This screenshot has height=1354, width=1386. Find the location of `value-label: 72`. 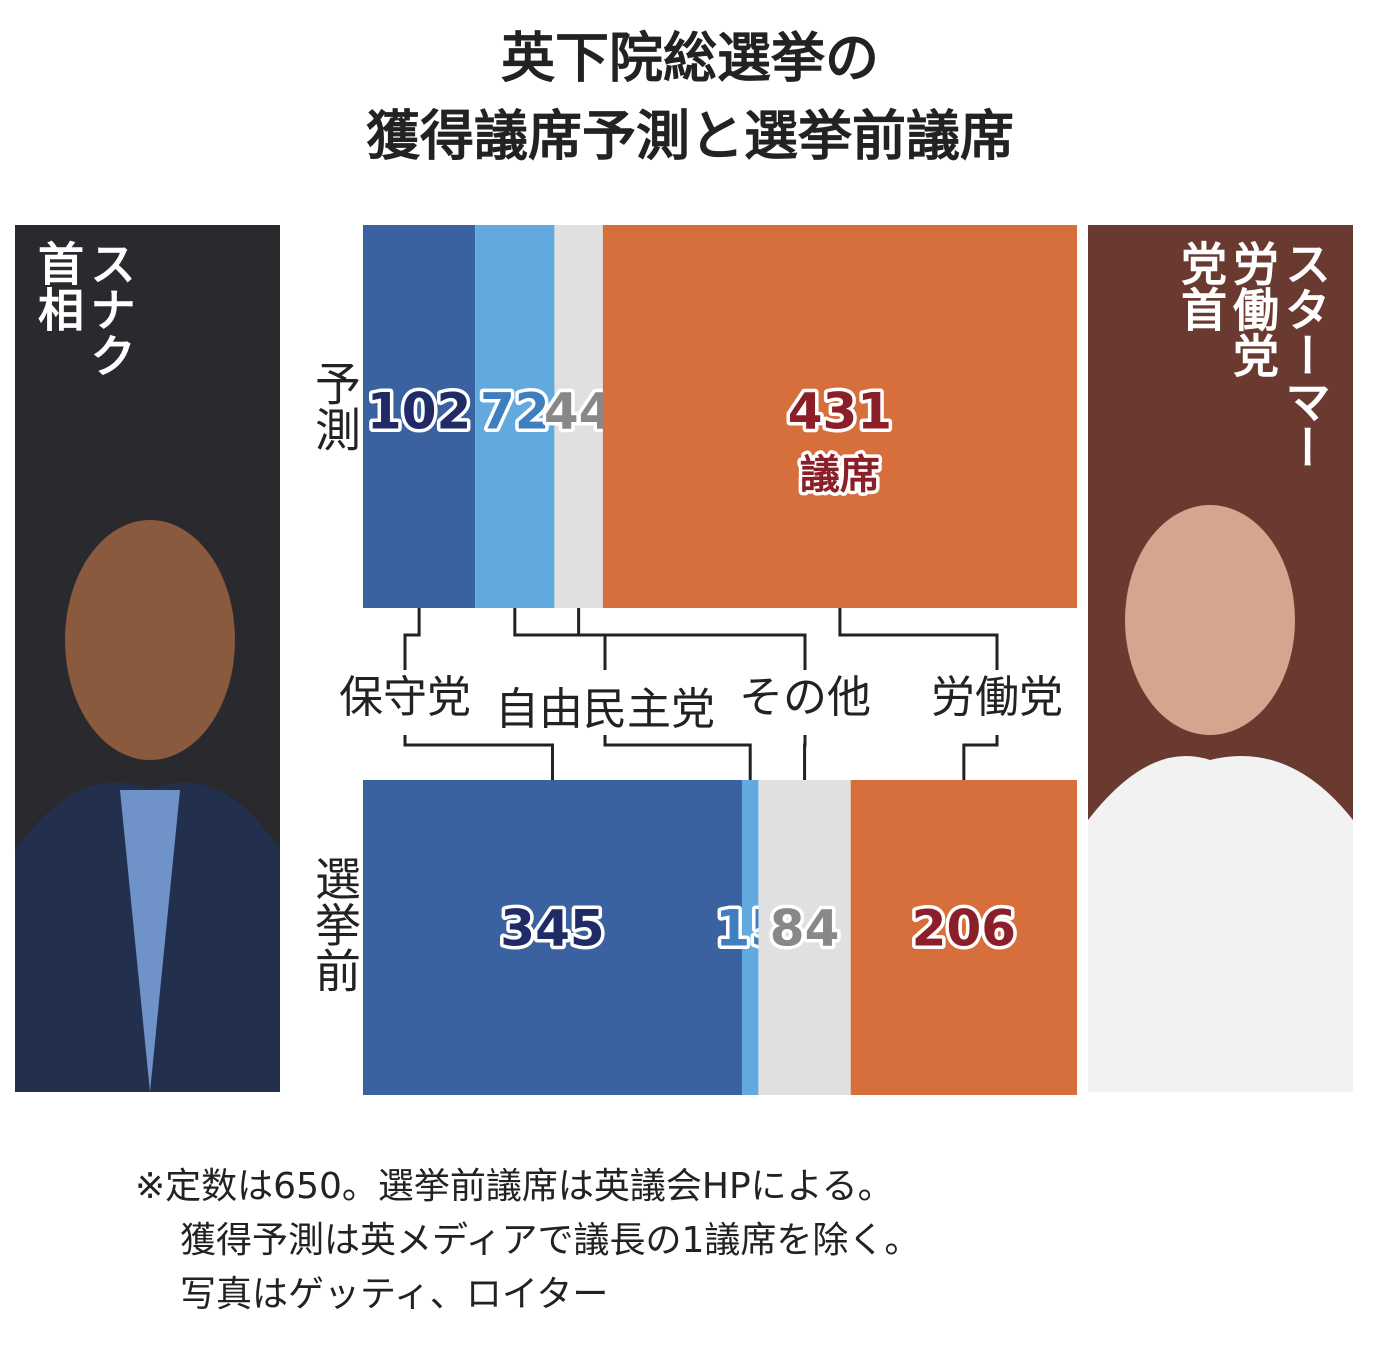

value-label: 72 is located at coordinates (515, 412).